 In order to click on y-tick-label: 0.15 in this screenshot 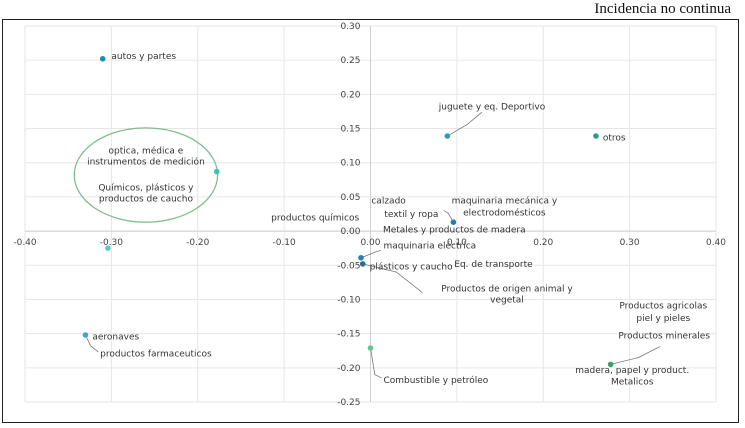, I will do `click(350, 130)`.